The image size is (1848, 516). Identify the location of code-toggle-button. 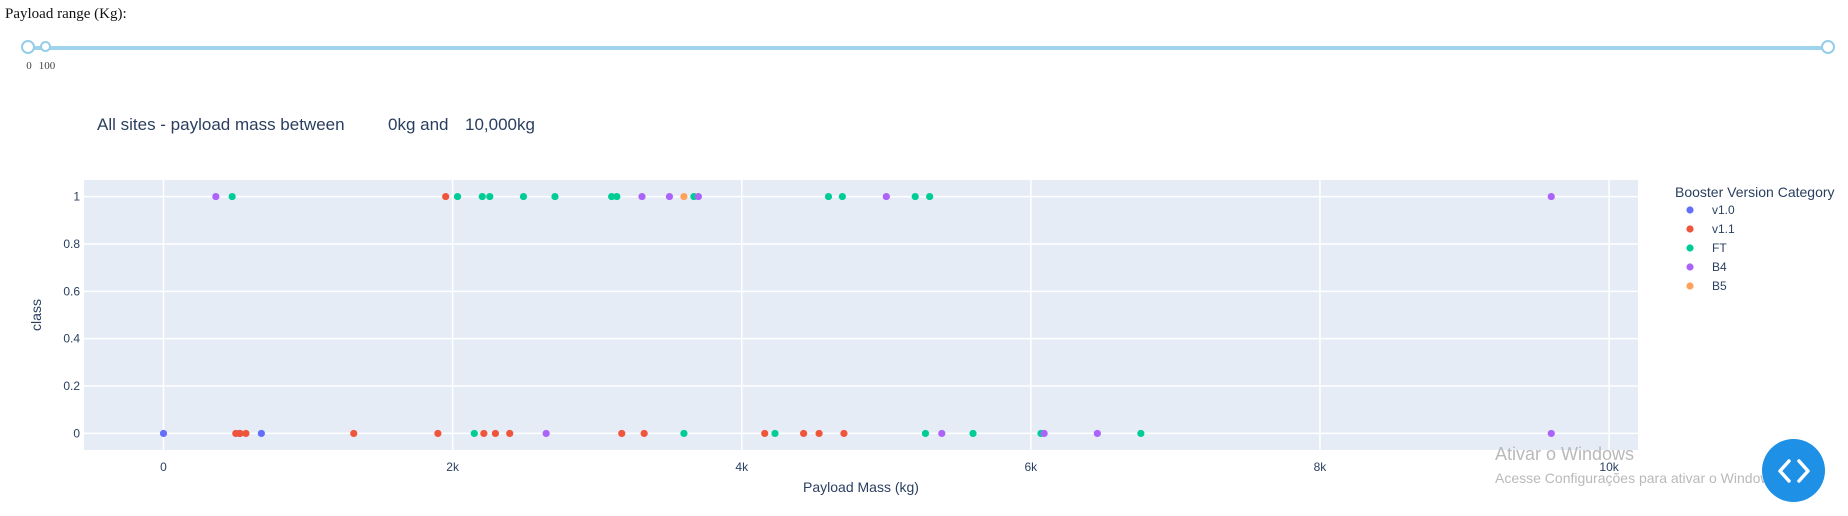
(1793, 470).